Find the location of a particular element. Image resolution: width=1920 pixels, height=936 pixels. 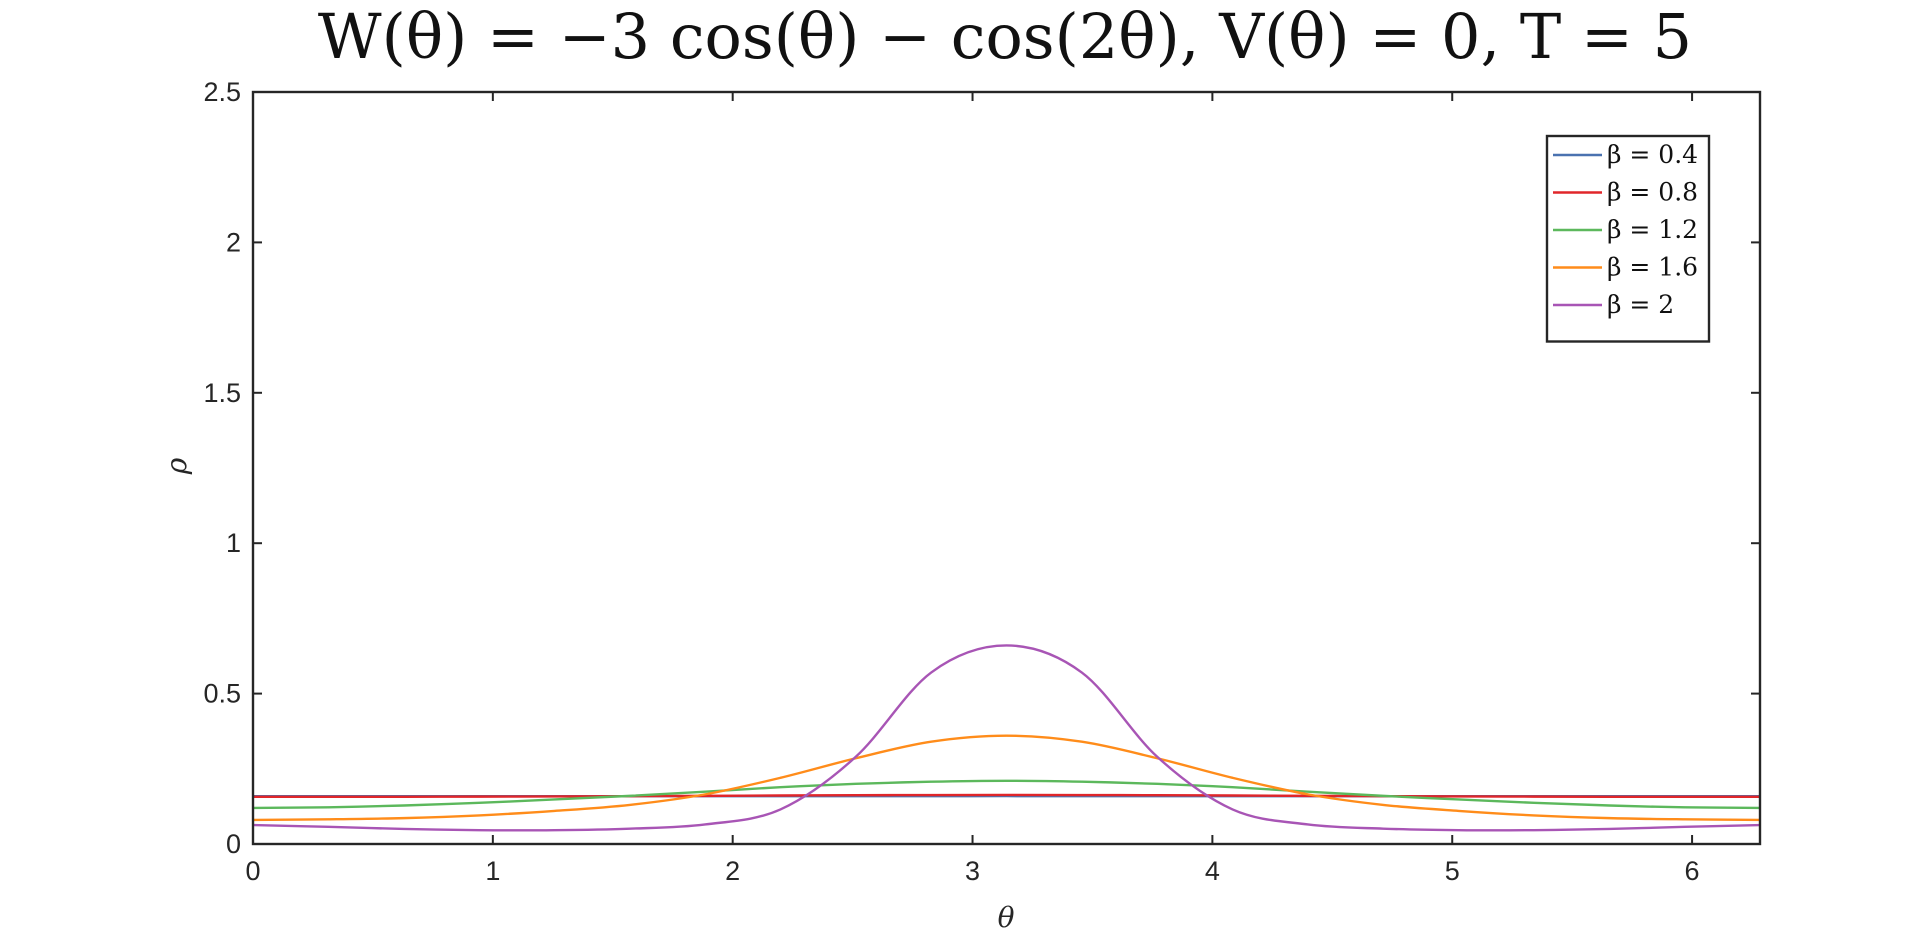

legend-entry-label: β = 1.6 is located at coordinates (1652, 267).